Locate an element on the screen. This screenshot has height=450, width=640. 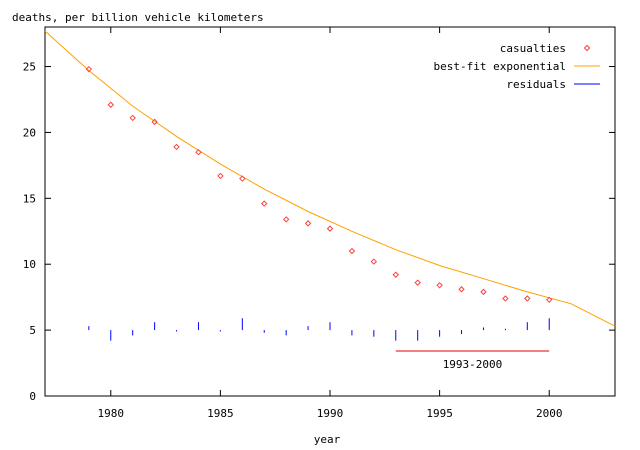
y-tick-label: 25 is located at coordinates (29, 67).